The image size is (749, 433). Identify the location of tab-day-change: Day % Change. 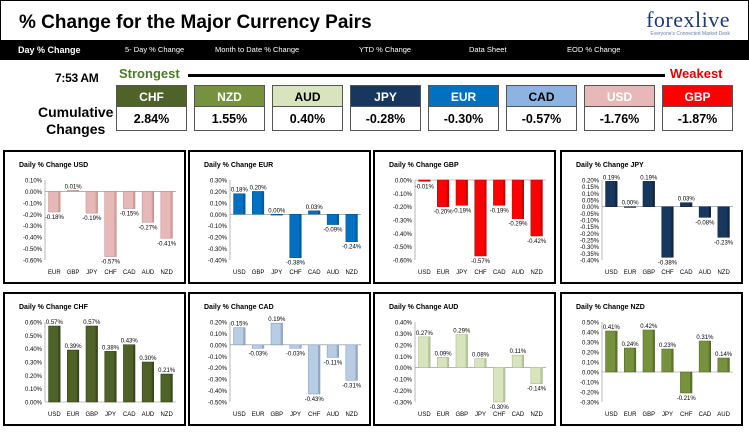
(49, 50).